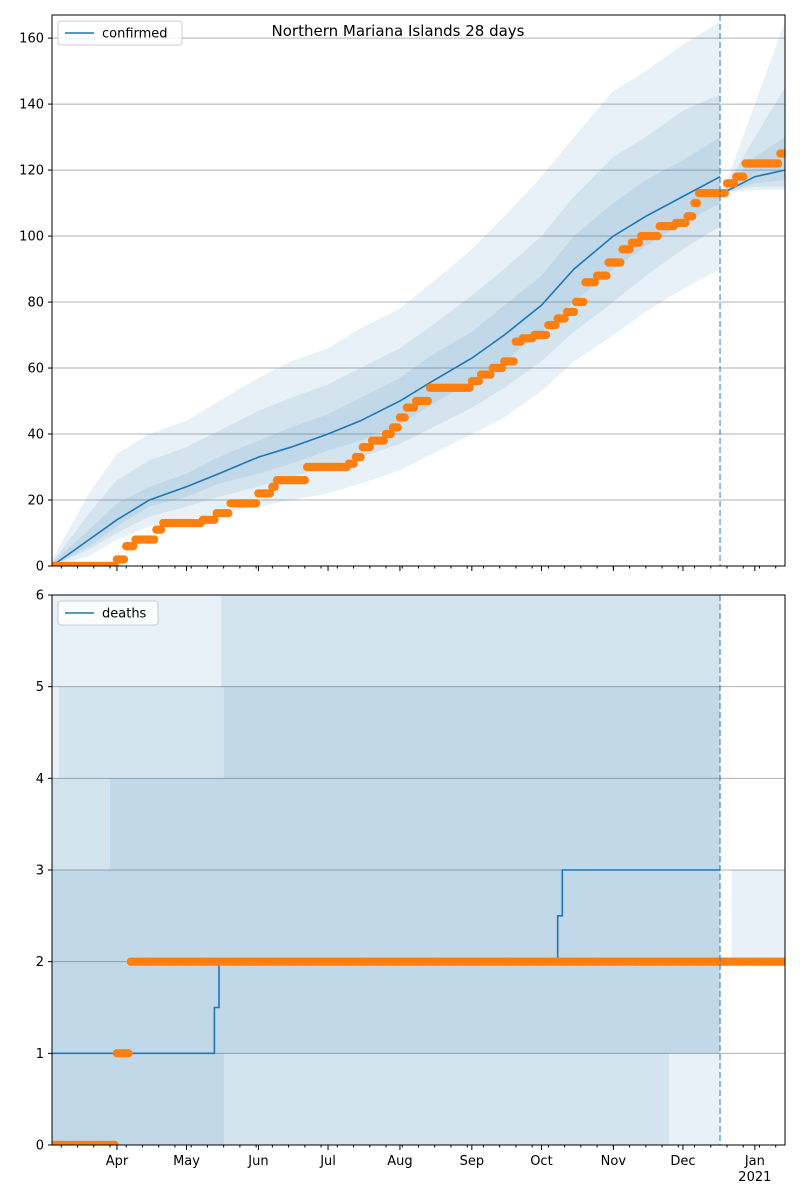 The image size is (800, 1200). I want to click on y-tick-label: 5, so click(40, 687).